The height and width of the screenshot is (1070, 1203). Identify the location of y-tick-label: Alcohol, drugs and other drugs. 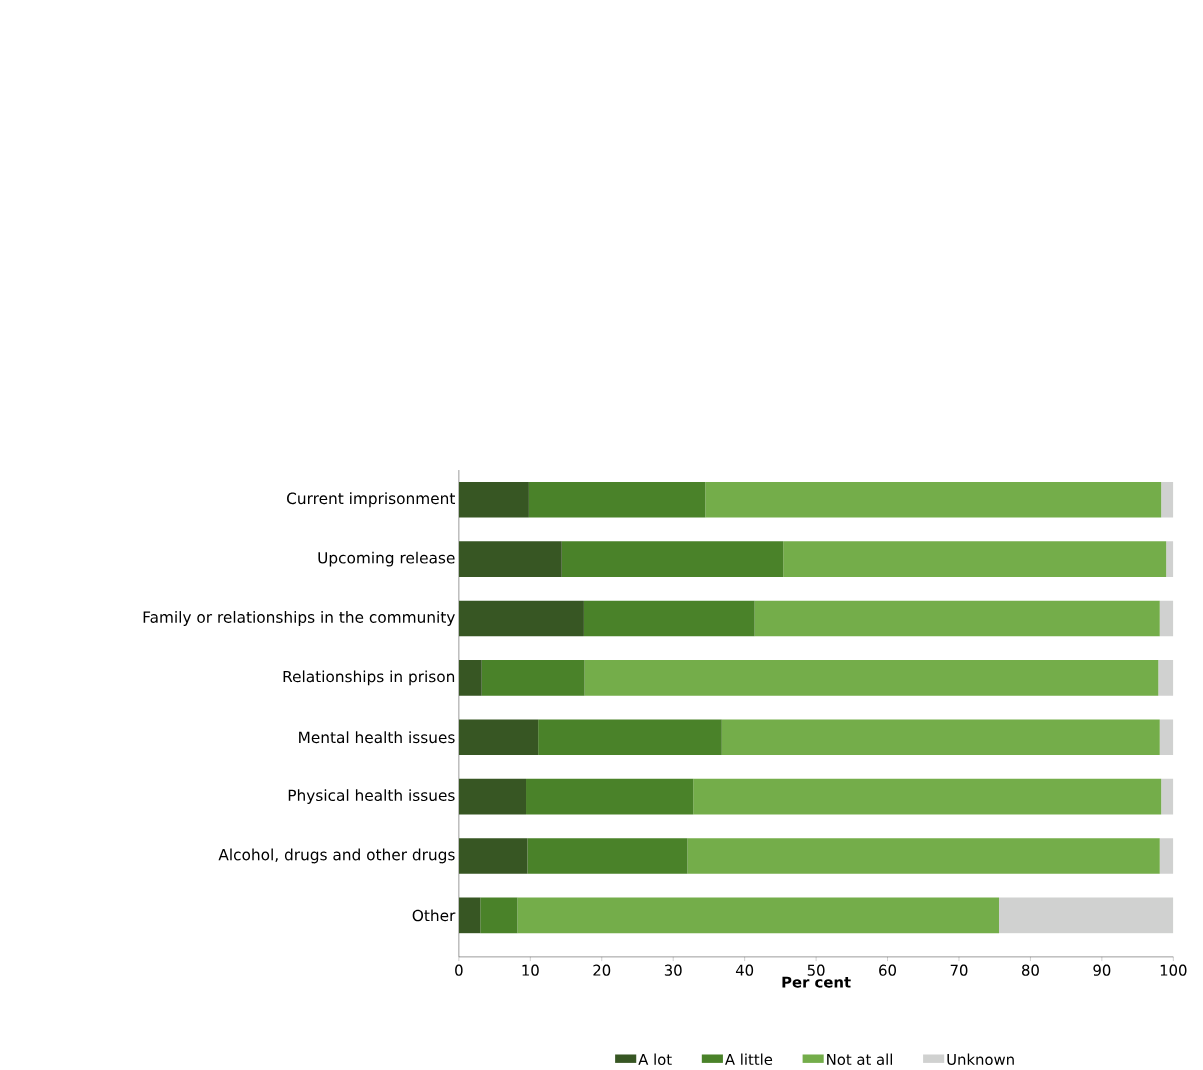
(336, 856).